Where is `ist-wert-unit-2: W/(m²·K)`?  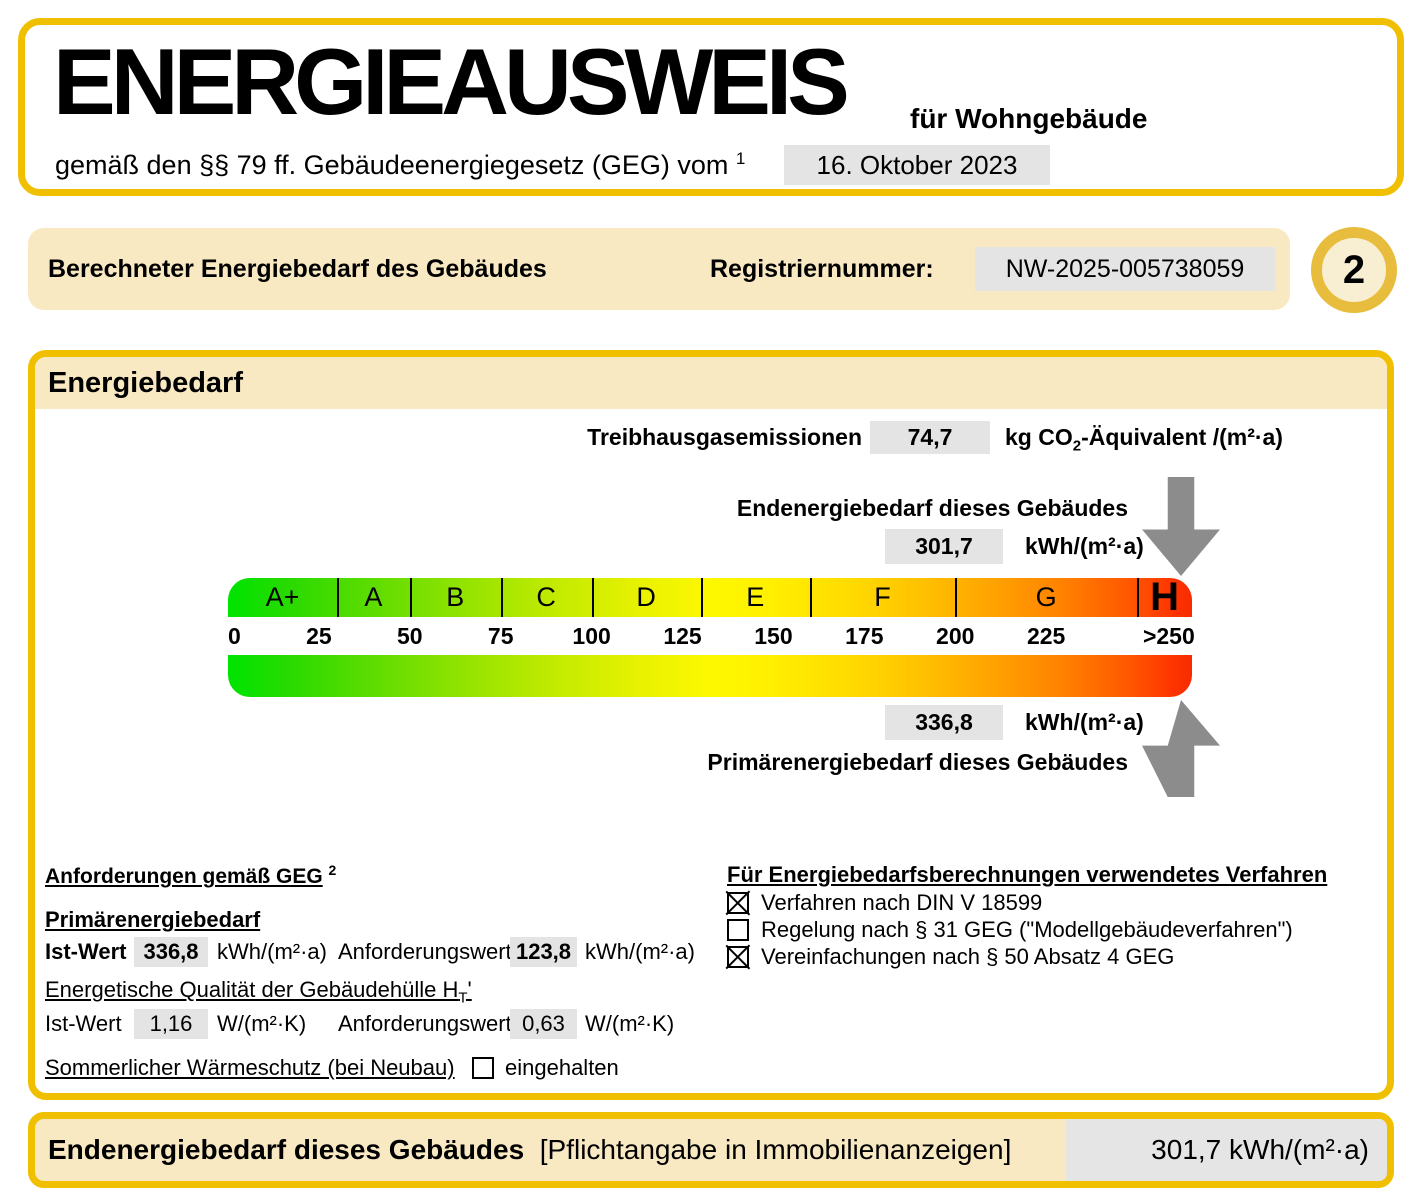
ist-wert-unit-2: W/(m²·K) is located at coordinates (262, 1023).